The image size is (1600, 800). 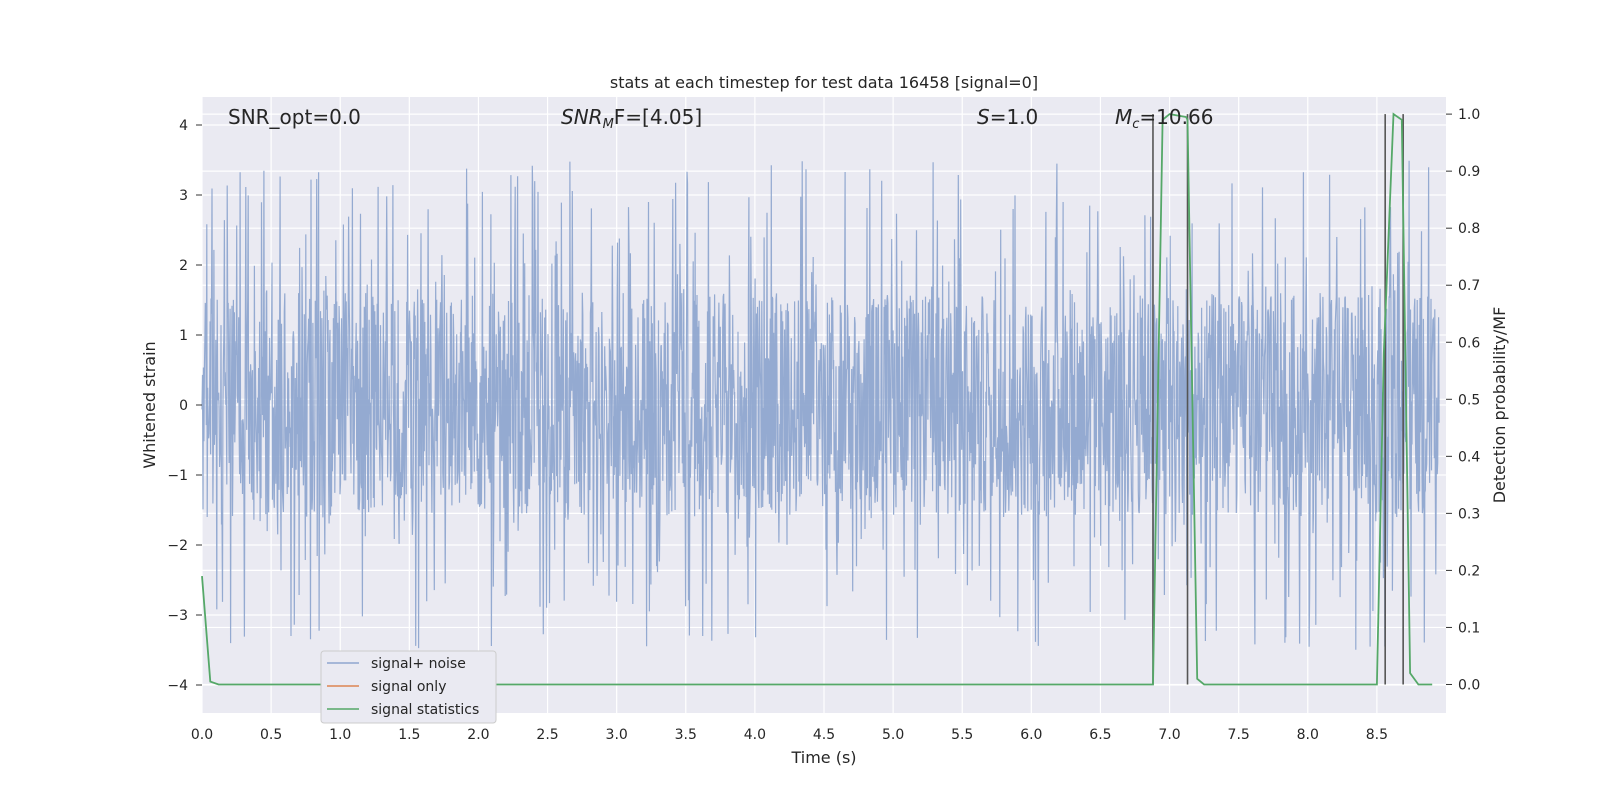 I want to click on mc-annotation: Mc=10.66, so click(x=1164, y=118).